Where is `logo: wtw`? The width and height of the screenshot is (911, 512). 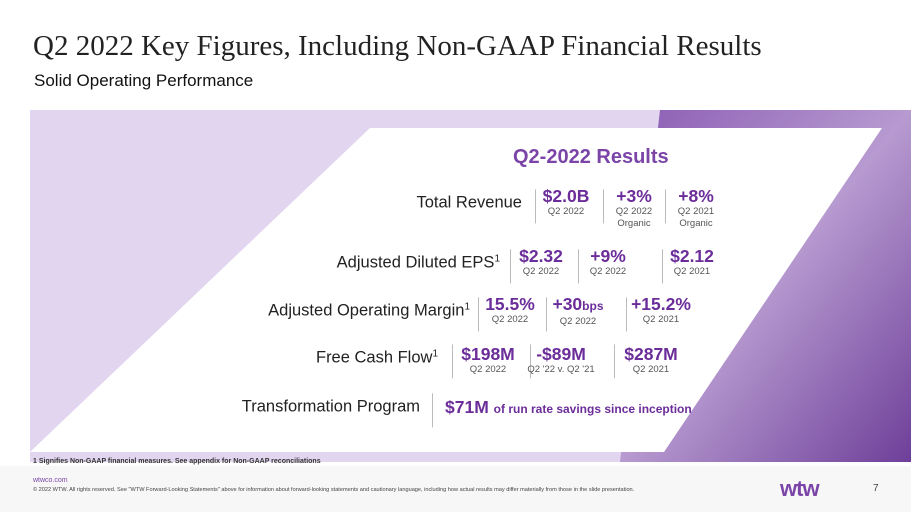 logo: wtw is located at coordinates (800, 488).